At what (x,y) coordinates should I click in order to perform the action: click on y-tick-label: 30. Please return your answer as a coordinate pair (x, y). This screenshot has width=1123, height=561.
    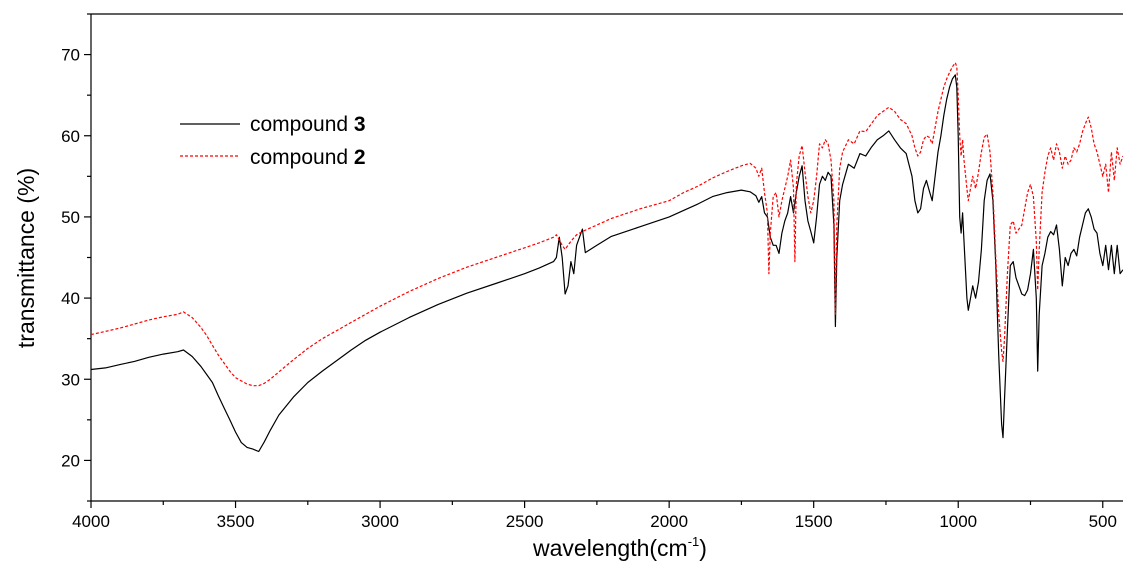
    Looking at the image, I should click on (70, 379).